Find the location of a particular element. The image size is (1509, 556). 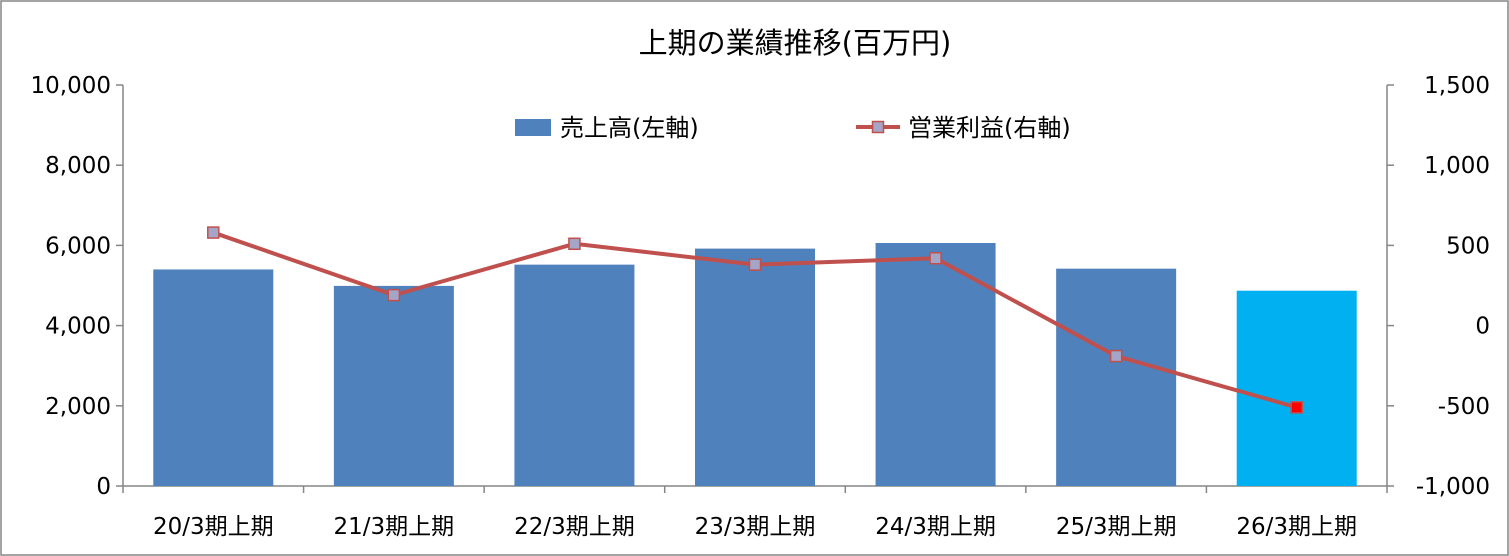

x-tick-label: 21/3期上期 is located at coordinates (394, 527).